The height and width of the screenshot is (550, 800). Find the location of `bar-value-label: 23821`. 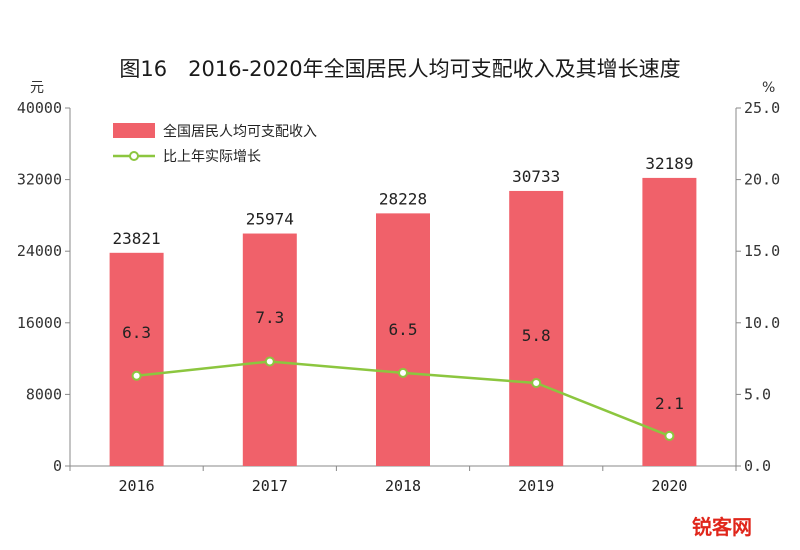

bar-value-label: 23821 is located at coordinates (137, 238).